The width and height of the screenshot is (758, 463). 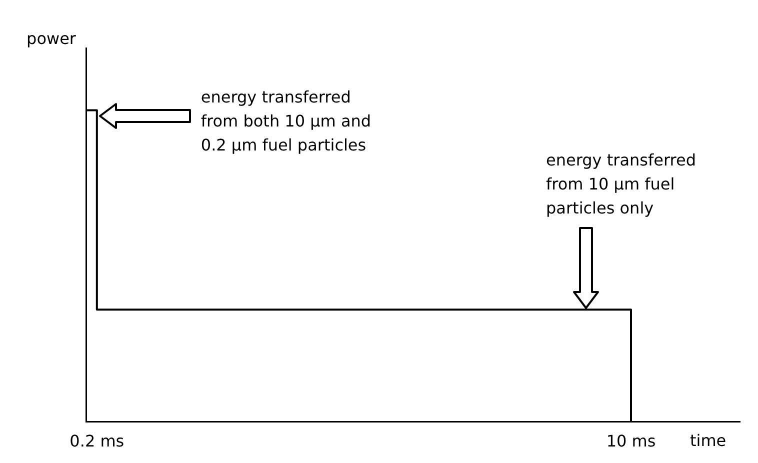 What do you see at coordinates (621, 184) in the screenshot?
I see `annotation: energy transferred from 10 μm fuel particles only` at bounding box center [621, 184].